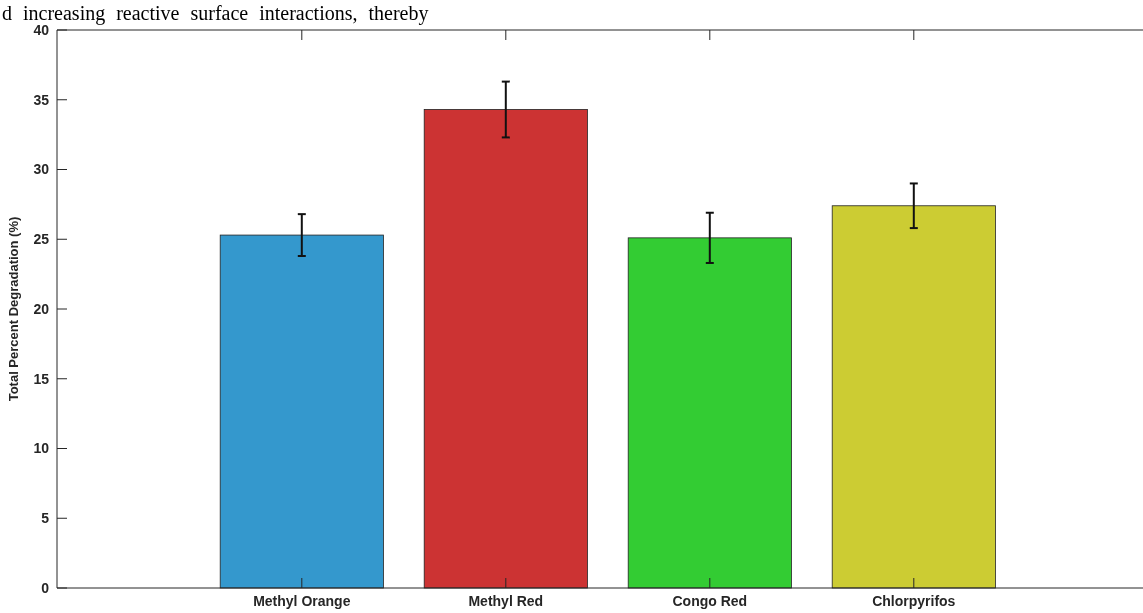 The width and height of the screenshot is (1143, 613). What do you see at coordinates (914, 601) in the screenshot?
I see `x-tick-label: Chlorpyrifos` at bounding box center [914, 601].